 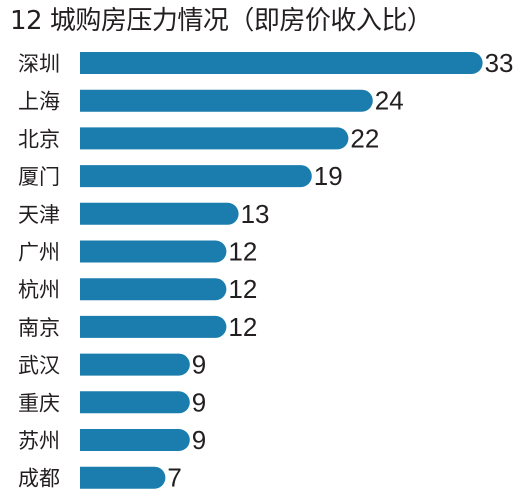 What do you see at coordinates (39, 441) in the screenshot?
I see `category-label: 苏州` at bounding box center [39, 441].